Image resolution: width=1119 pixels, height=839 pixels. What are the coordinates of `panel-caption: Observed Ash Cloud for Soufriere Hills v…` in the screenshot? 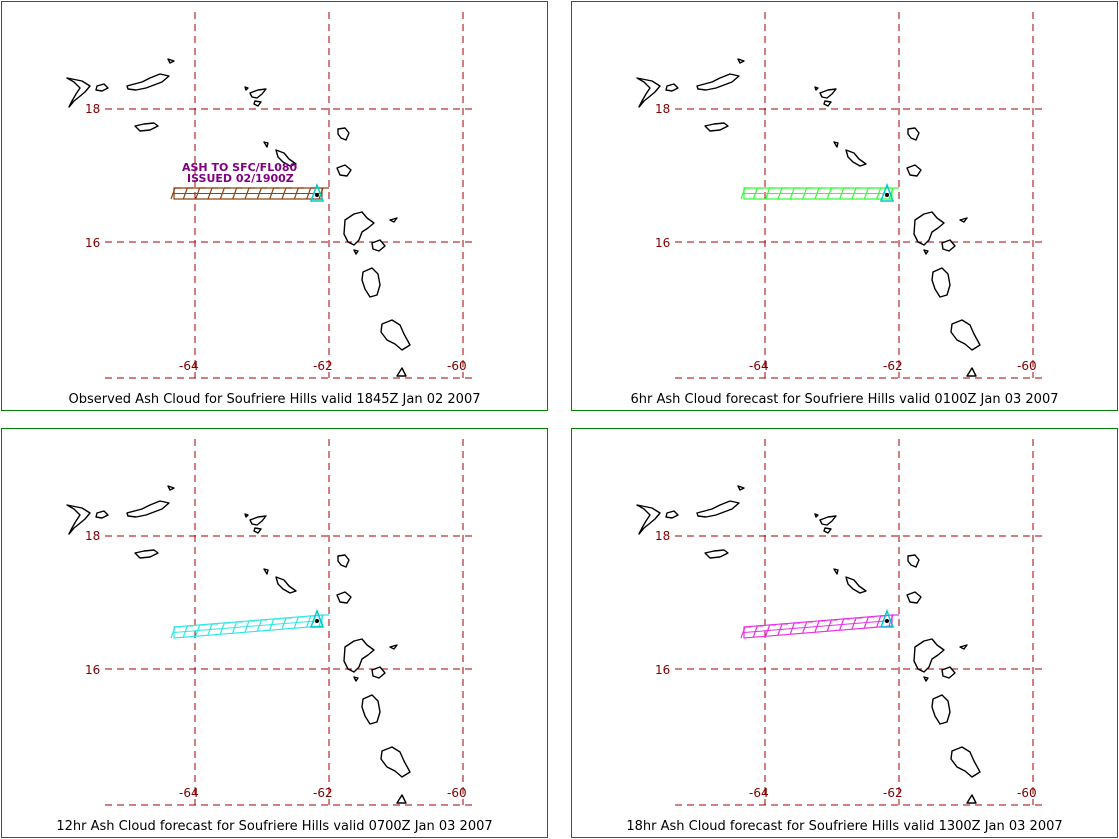 It's located at (274, 399).